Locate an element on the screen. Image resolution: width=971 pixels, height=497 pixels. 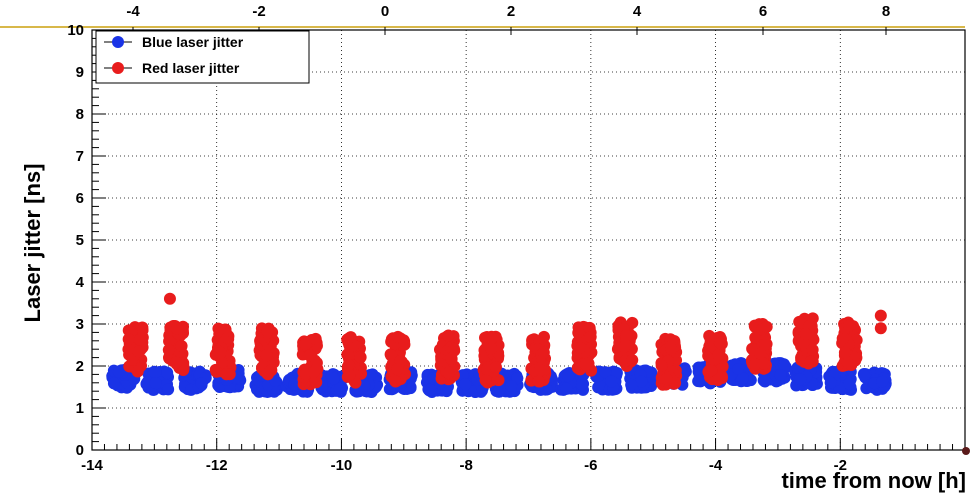
top-tick-label: 8 is located at coordinates (886, 11).